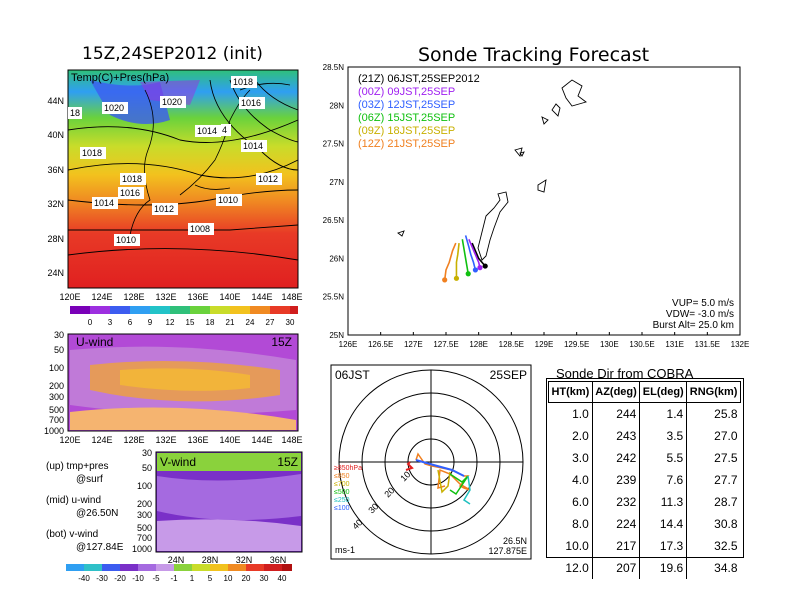 The width and height of the screenshot is (792, 612). What do you see at coordinates (156, 578) in the screenshot?
I see `svg-text: -5` at bounding box center [156, 578].